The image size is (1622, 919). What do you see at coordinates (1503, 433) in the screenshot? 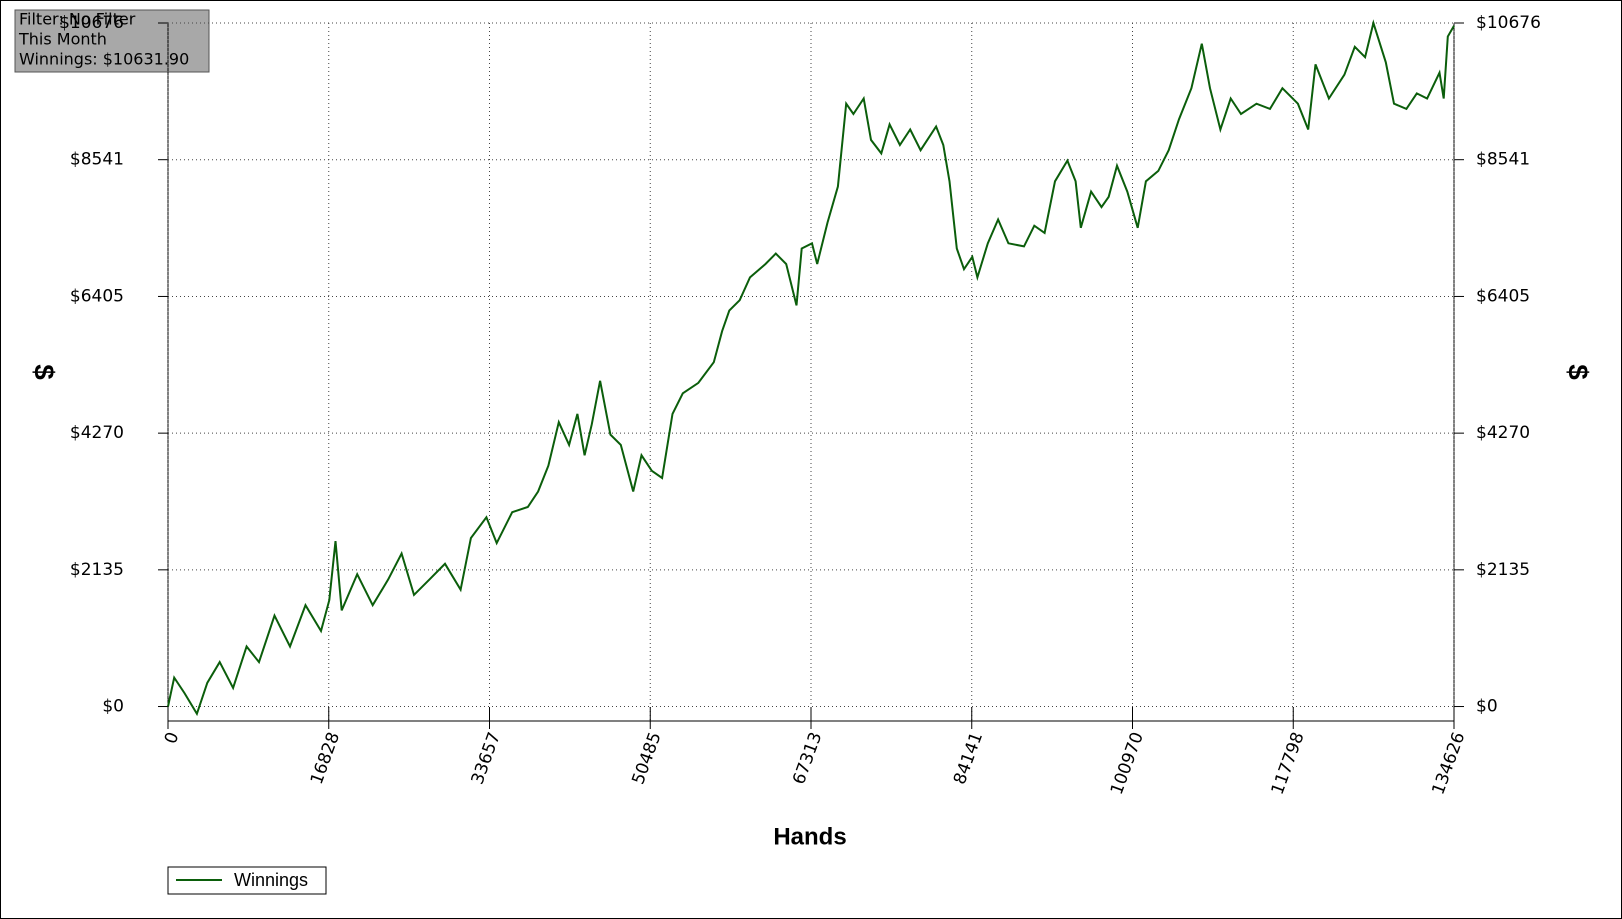
I see `y2-tick-label: $4270` at bounding box center [1503, 433].